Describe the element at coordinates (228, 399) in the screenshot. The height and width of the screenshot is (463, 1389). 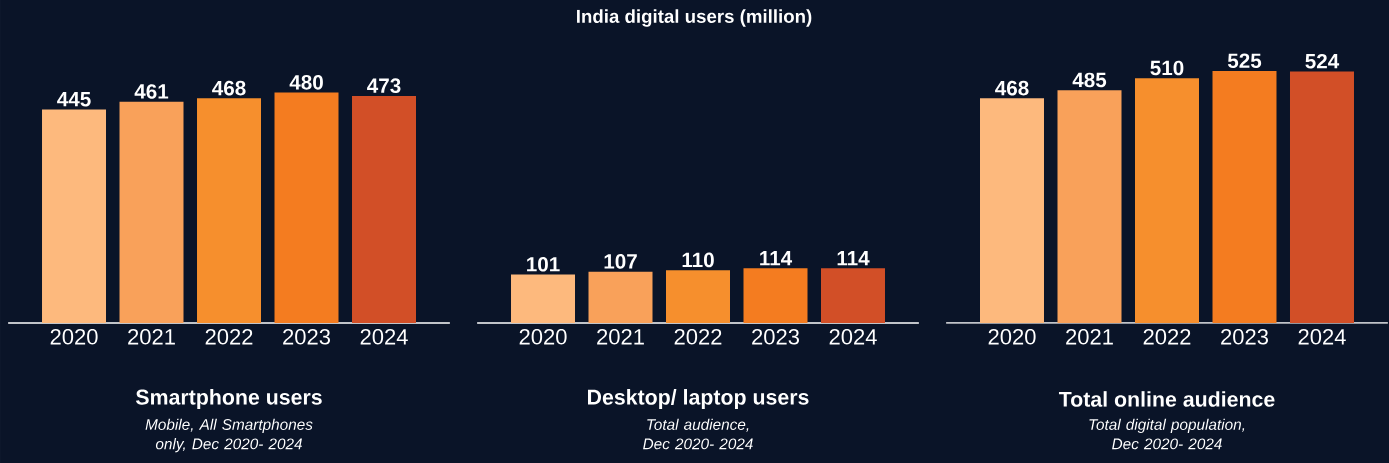
I see `text: Smartphone users` at that location.